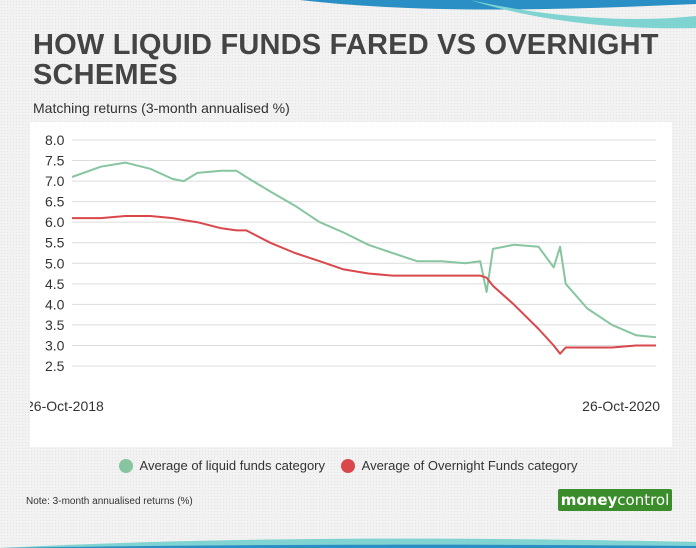 The width and height of the screenshot is (696, 548). I want to click on legend-item-liquid: Average of liquid funds category, so click(222, 465).